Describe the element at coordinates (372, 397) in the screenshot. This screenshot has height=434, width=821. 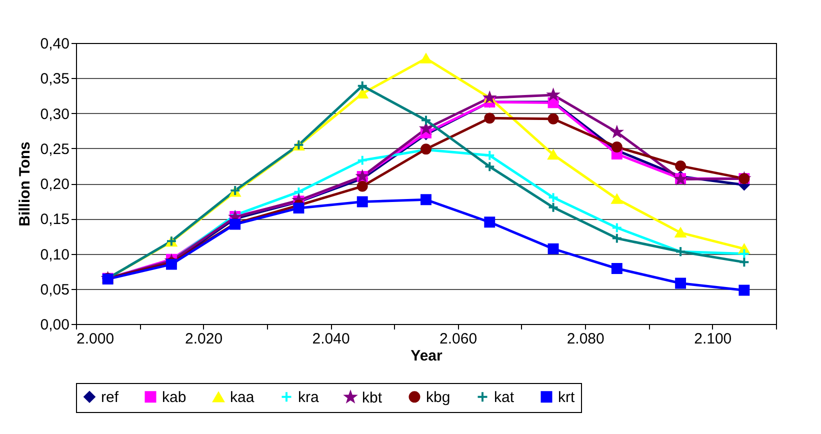
I see `legend-label: kbt` at that location.